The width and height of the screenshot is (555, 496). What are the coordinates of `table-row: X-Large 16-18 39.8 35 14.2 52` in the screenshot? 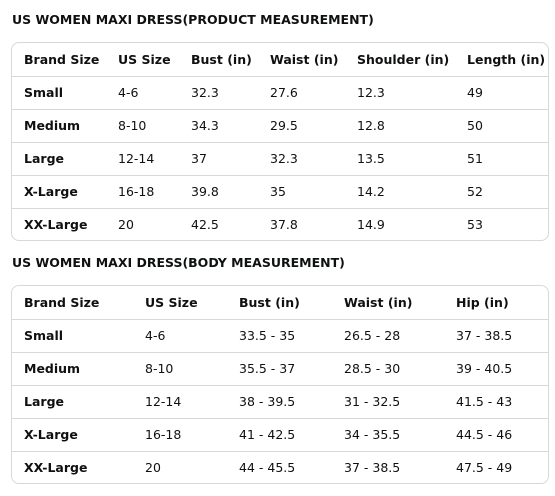 It's located at (280, 191).